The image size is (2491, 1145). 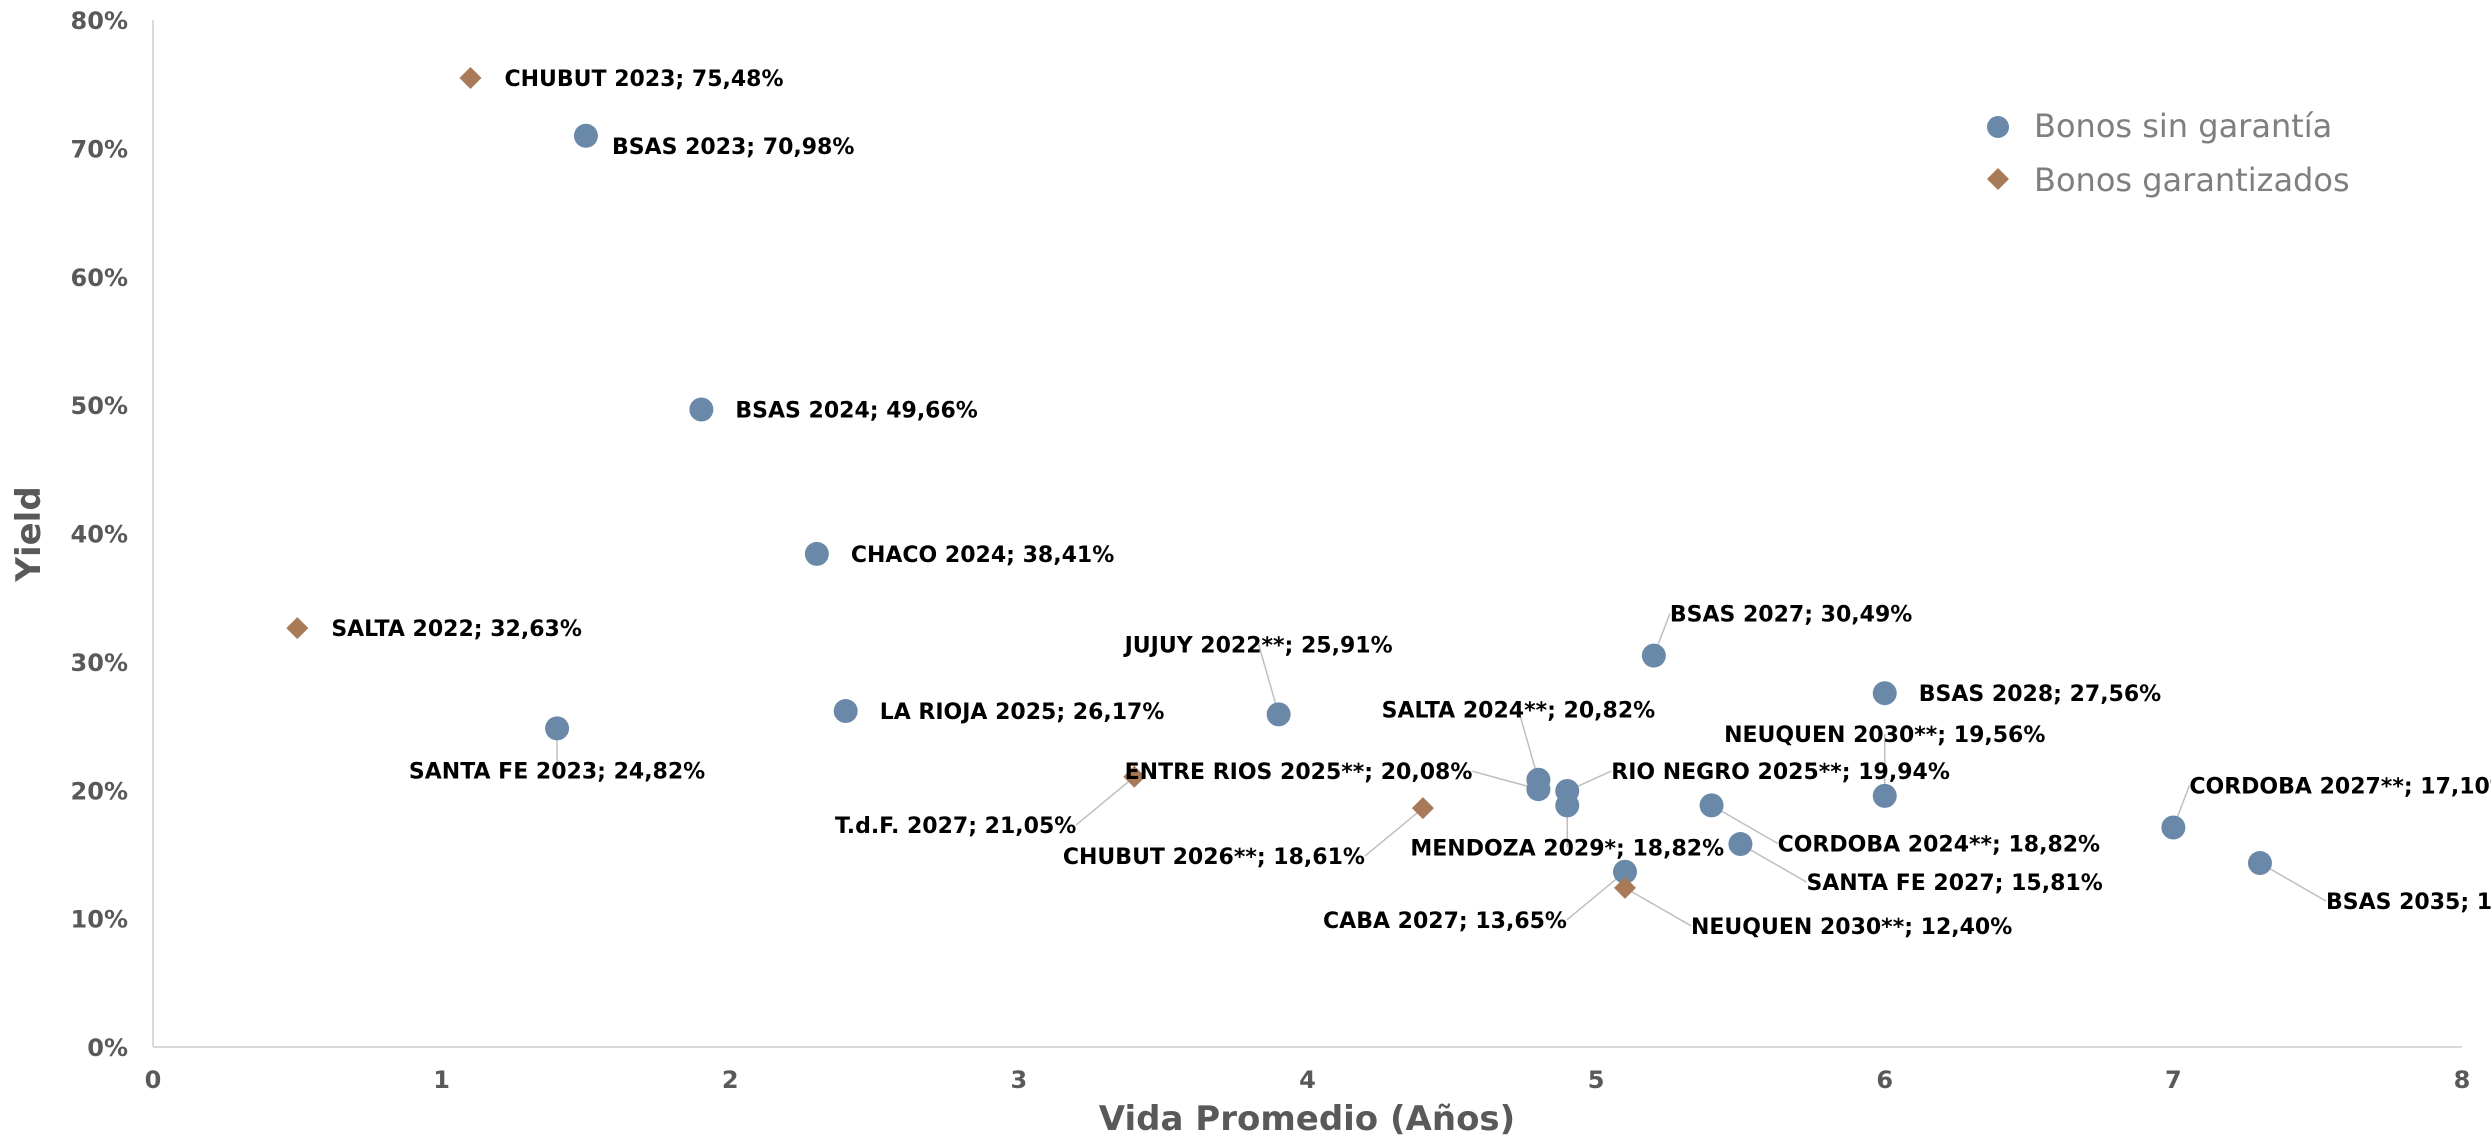 I want to click on y-tick-label: 20%, so click(x=99, y=791).